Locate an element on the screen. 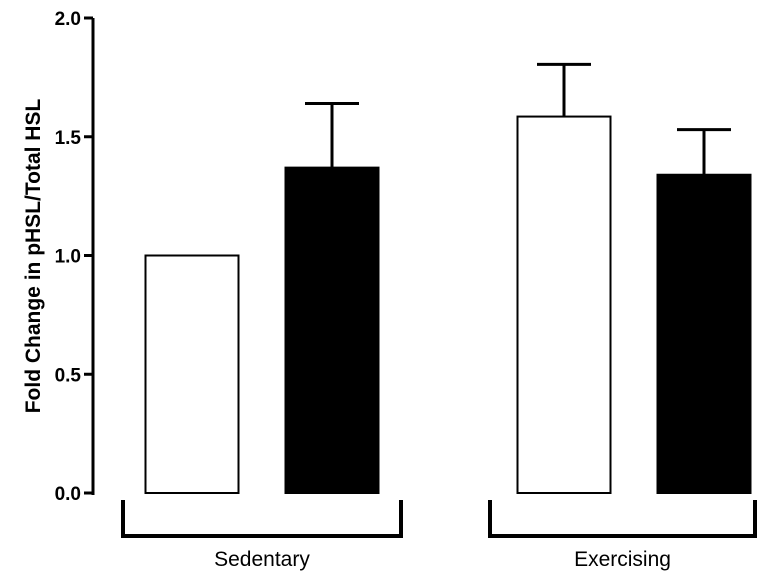  y-tick-labels: 0.0 0.5 1.0 1.5 2.0 is located at coordinates (68, 257).